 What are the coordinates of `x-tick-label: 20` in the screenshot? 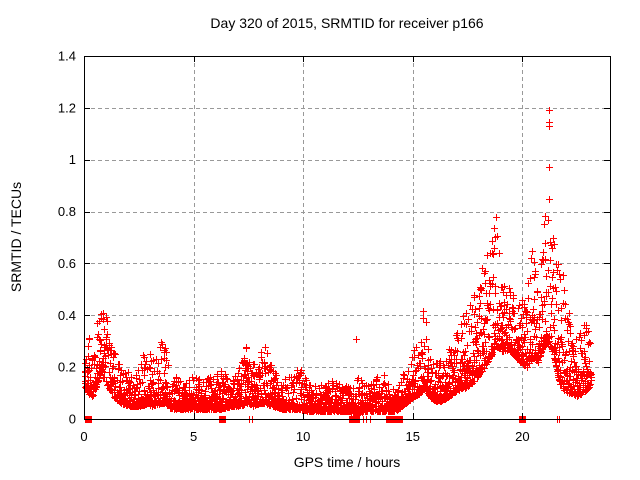 It's located at (522, 436).